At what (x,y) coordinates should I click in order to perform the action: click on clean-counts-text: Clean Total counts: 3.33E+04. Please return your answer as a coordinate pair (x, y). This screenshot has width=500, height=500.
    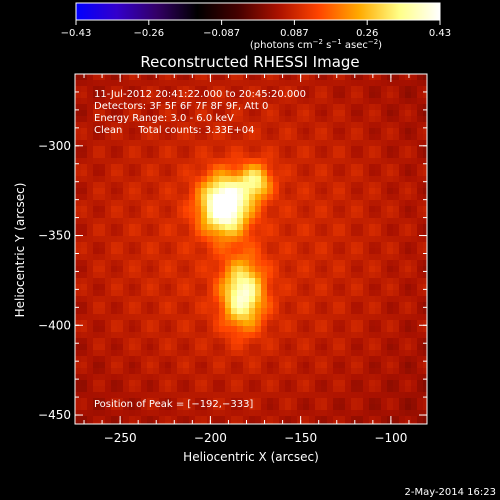
    Looking at the image, I should click on (174, 130).